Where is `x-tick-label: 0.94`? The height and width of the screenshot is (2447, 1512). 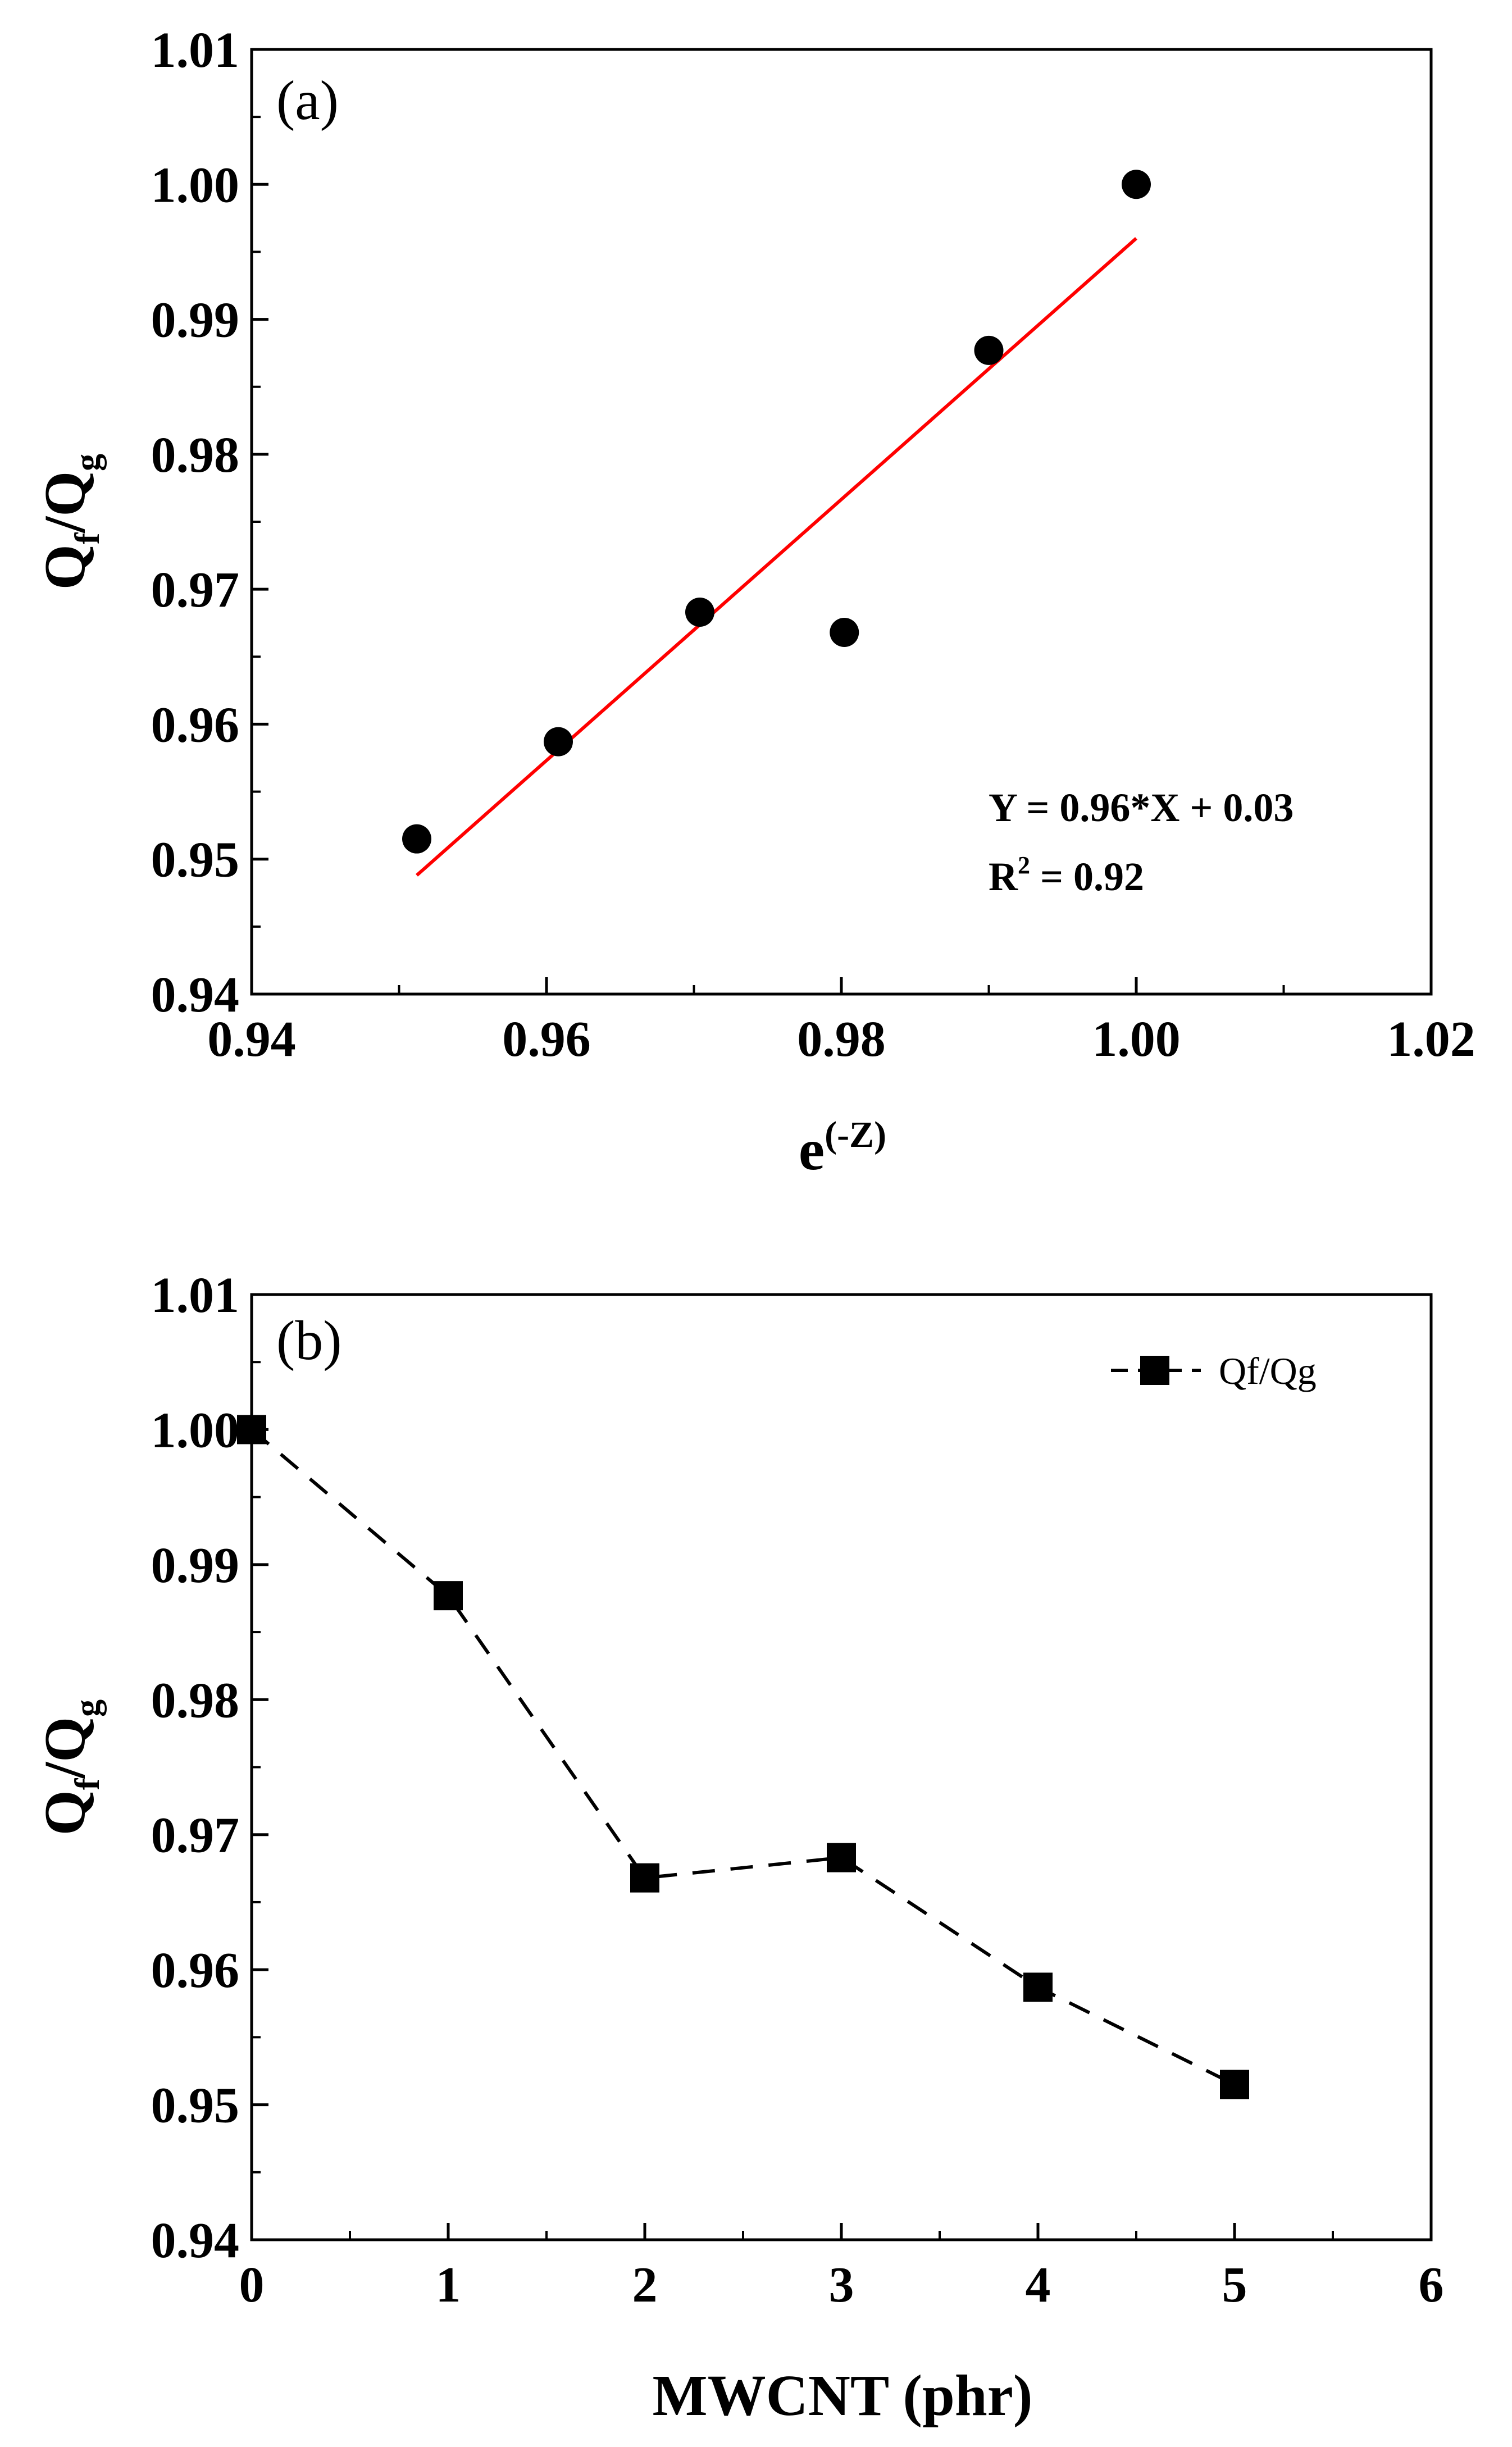 x-tick-label: 0.94 is located at coordinates (251, 1039).